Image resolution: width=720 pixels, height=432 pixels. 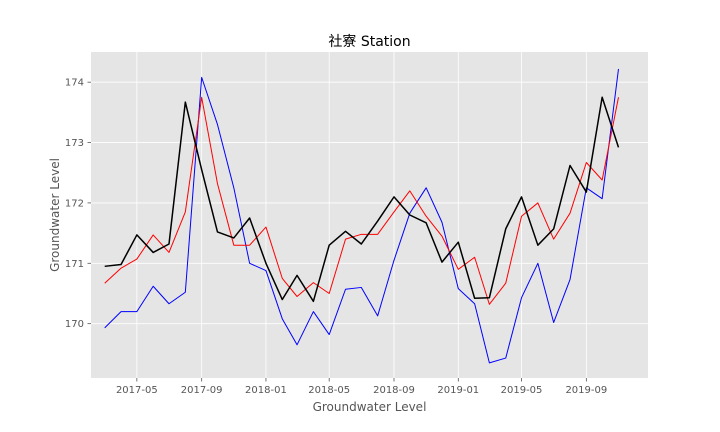 What do you see at coordinates (202, 390) in the screenshot?
I see `x-tick-label: 2017-09` at bounding box center [202, 390].